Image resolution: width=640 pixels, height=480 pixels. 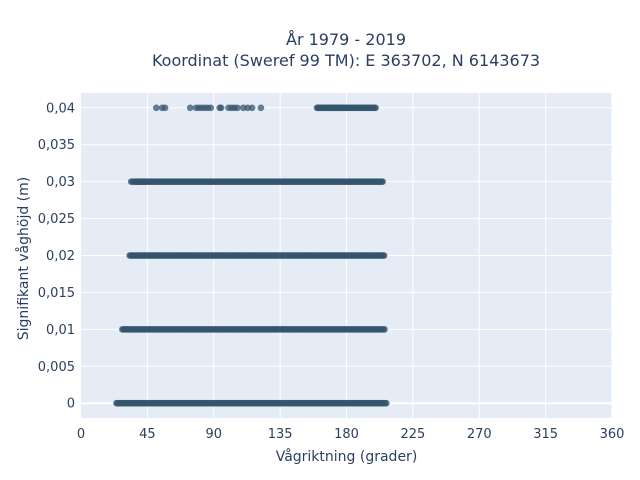 I want to click on x-tick-label: 360, so click(x=612, y=434).